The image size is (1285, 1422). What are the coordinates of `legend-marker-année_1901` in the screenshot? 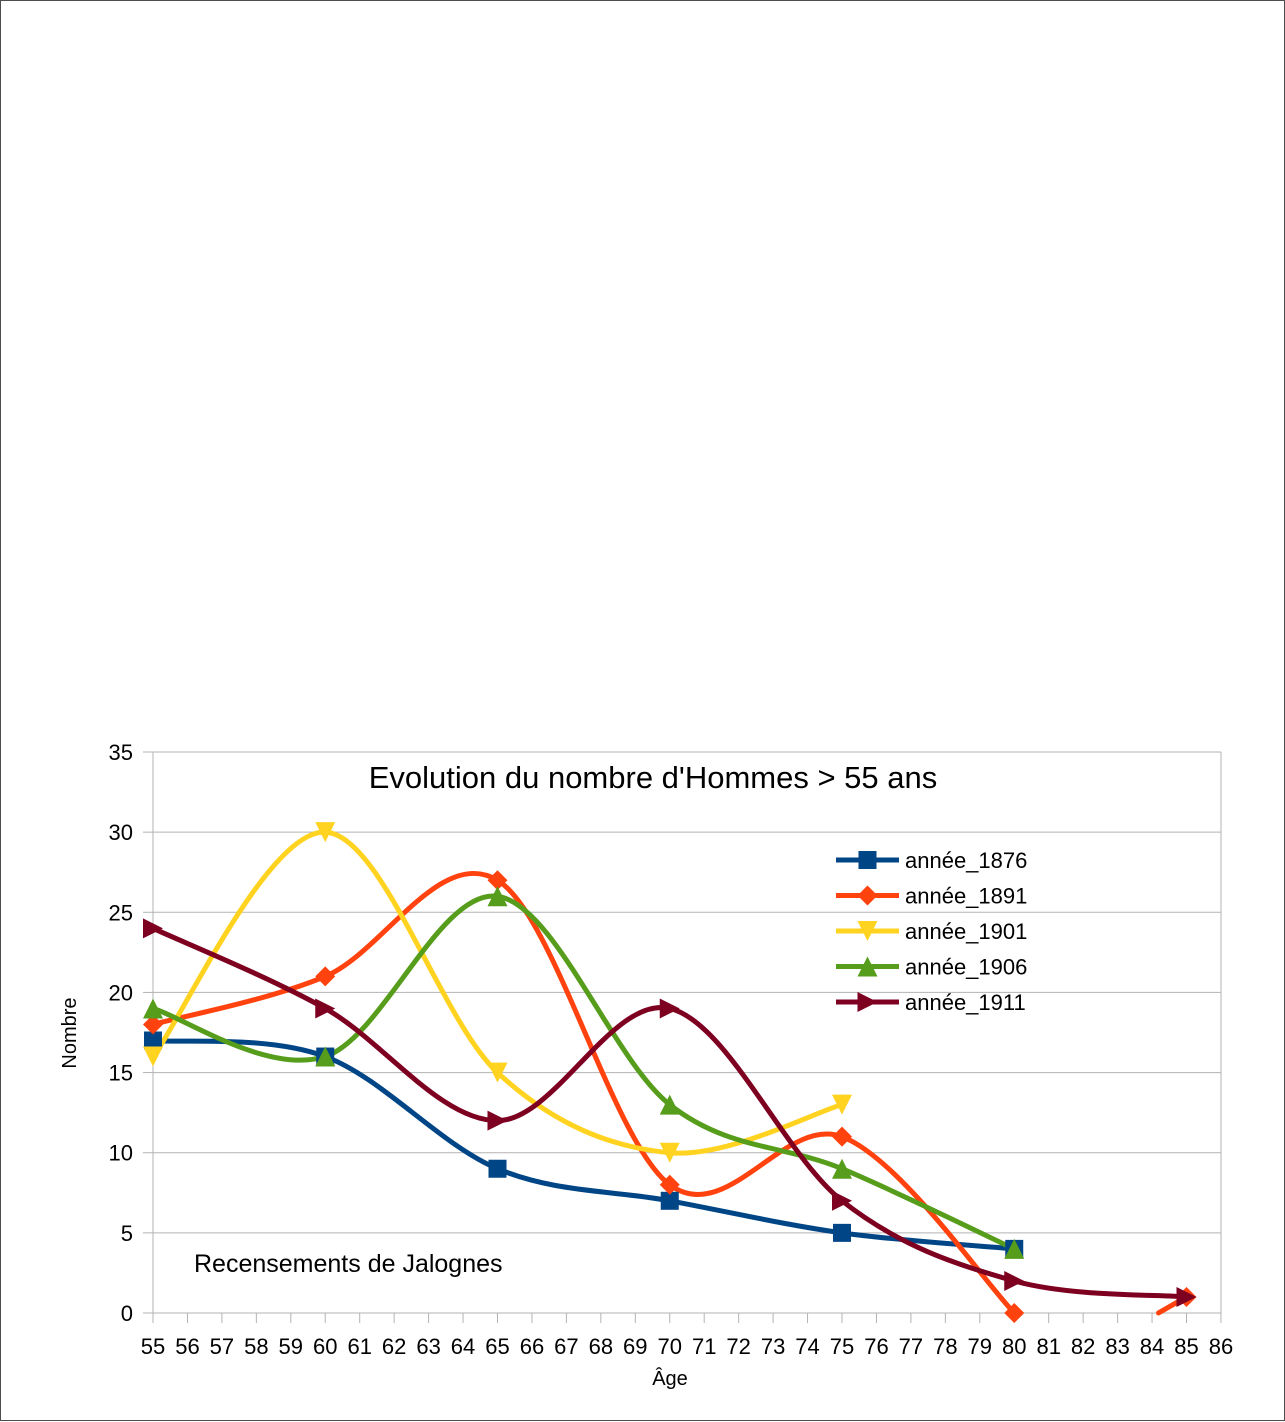 It's located at (867, 931).